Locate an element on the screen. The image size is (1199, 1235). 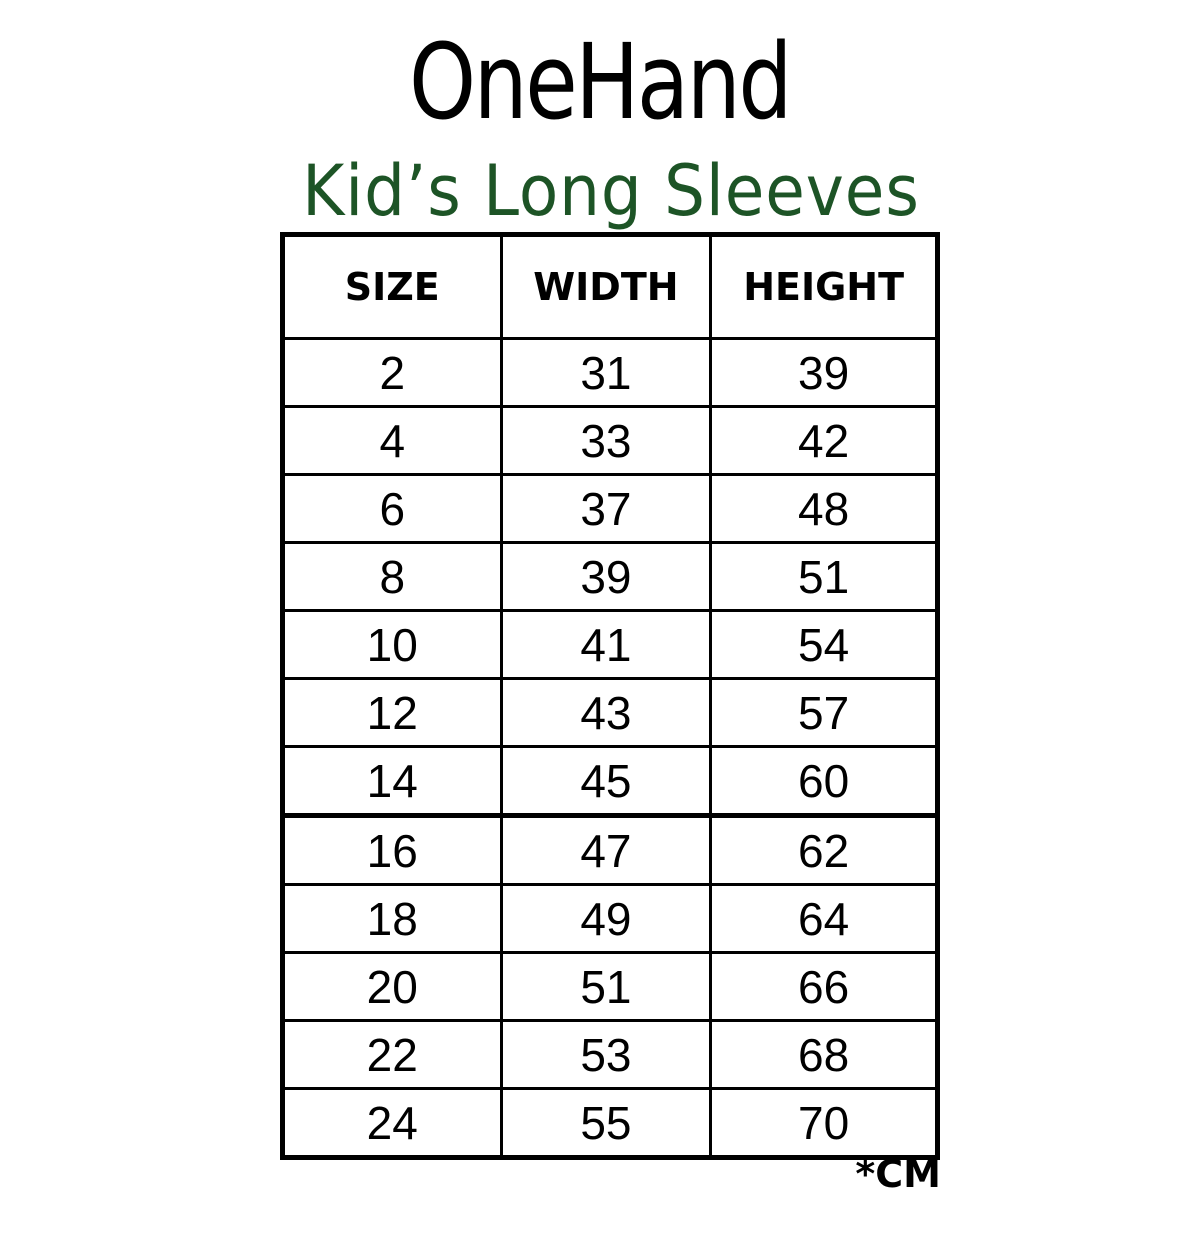
size-cell: 6 is located at coordinates (392, 508).